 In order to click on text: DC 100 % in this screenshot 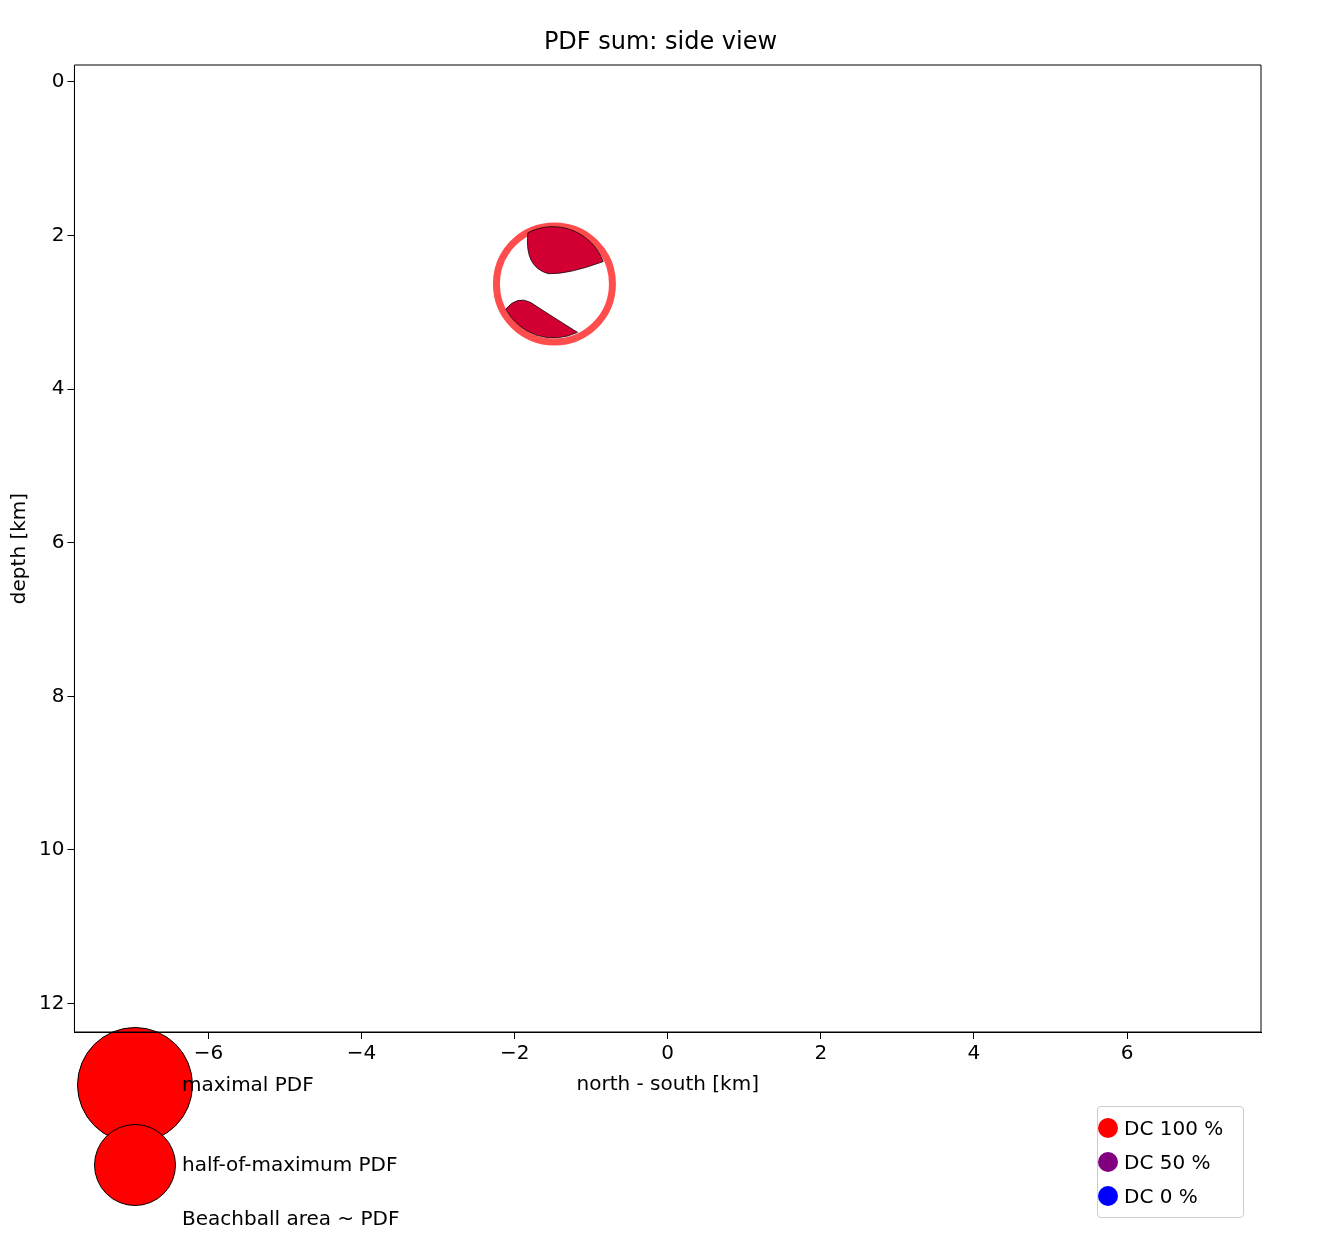, I will do `click(1174, 1128)`.